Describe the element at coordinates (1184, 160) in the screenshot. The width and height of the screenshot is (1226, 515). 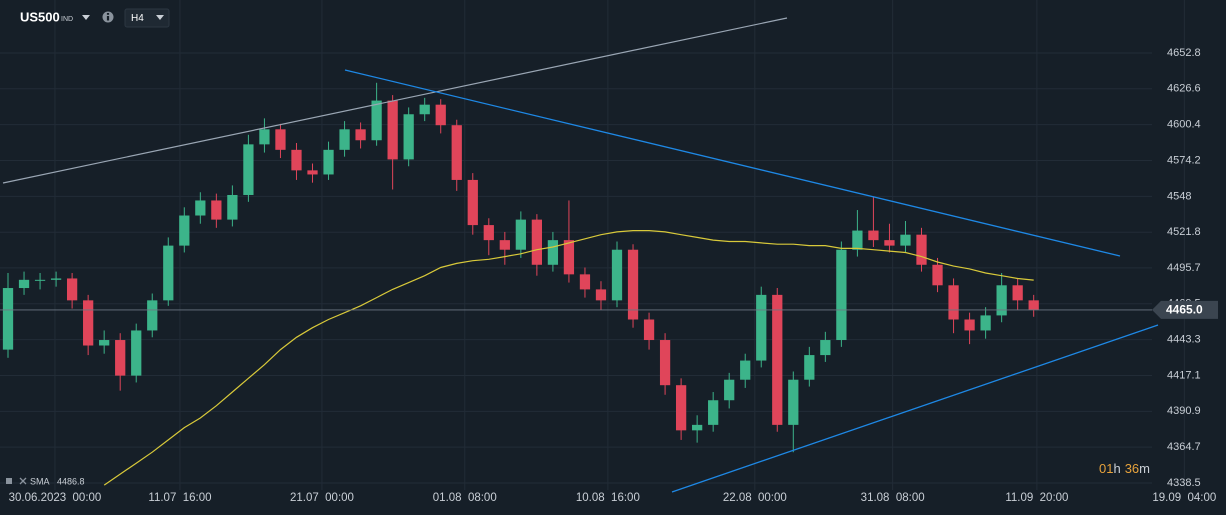
I see `y-tick-label: 4574.2` at that location.